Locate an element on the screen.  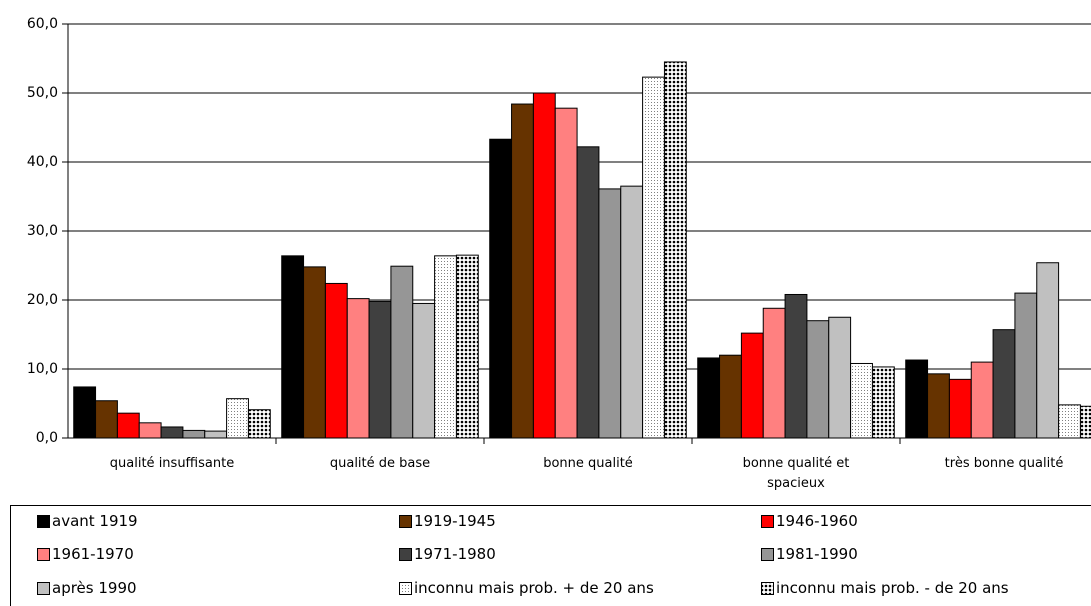
legend-label: après 1990 is located at coordinates (94, 588).